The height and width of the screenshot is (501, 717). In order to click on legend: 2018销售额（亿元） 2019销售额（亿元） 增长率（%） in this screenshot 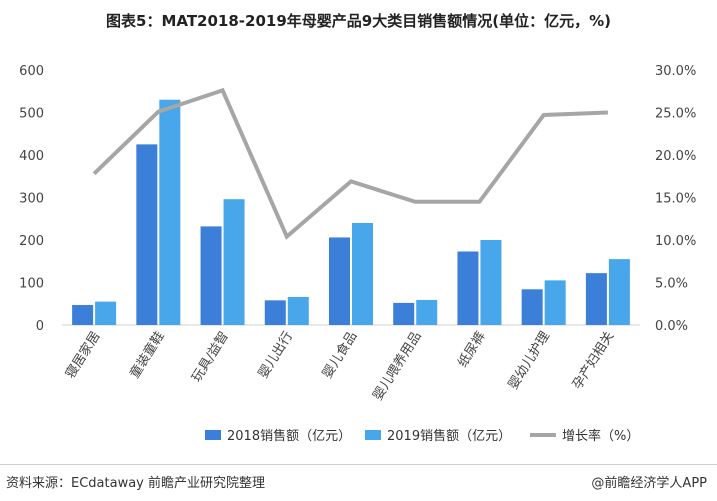, I will do `click(358, 435)`.